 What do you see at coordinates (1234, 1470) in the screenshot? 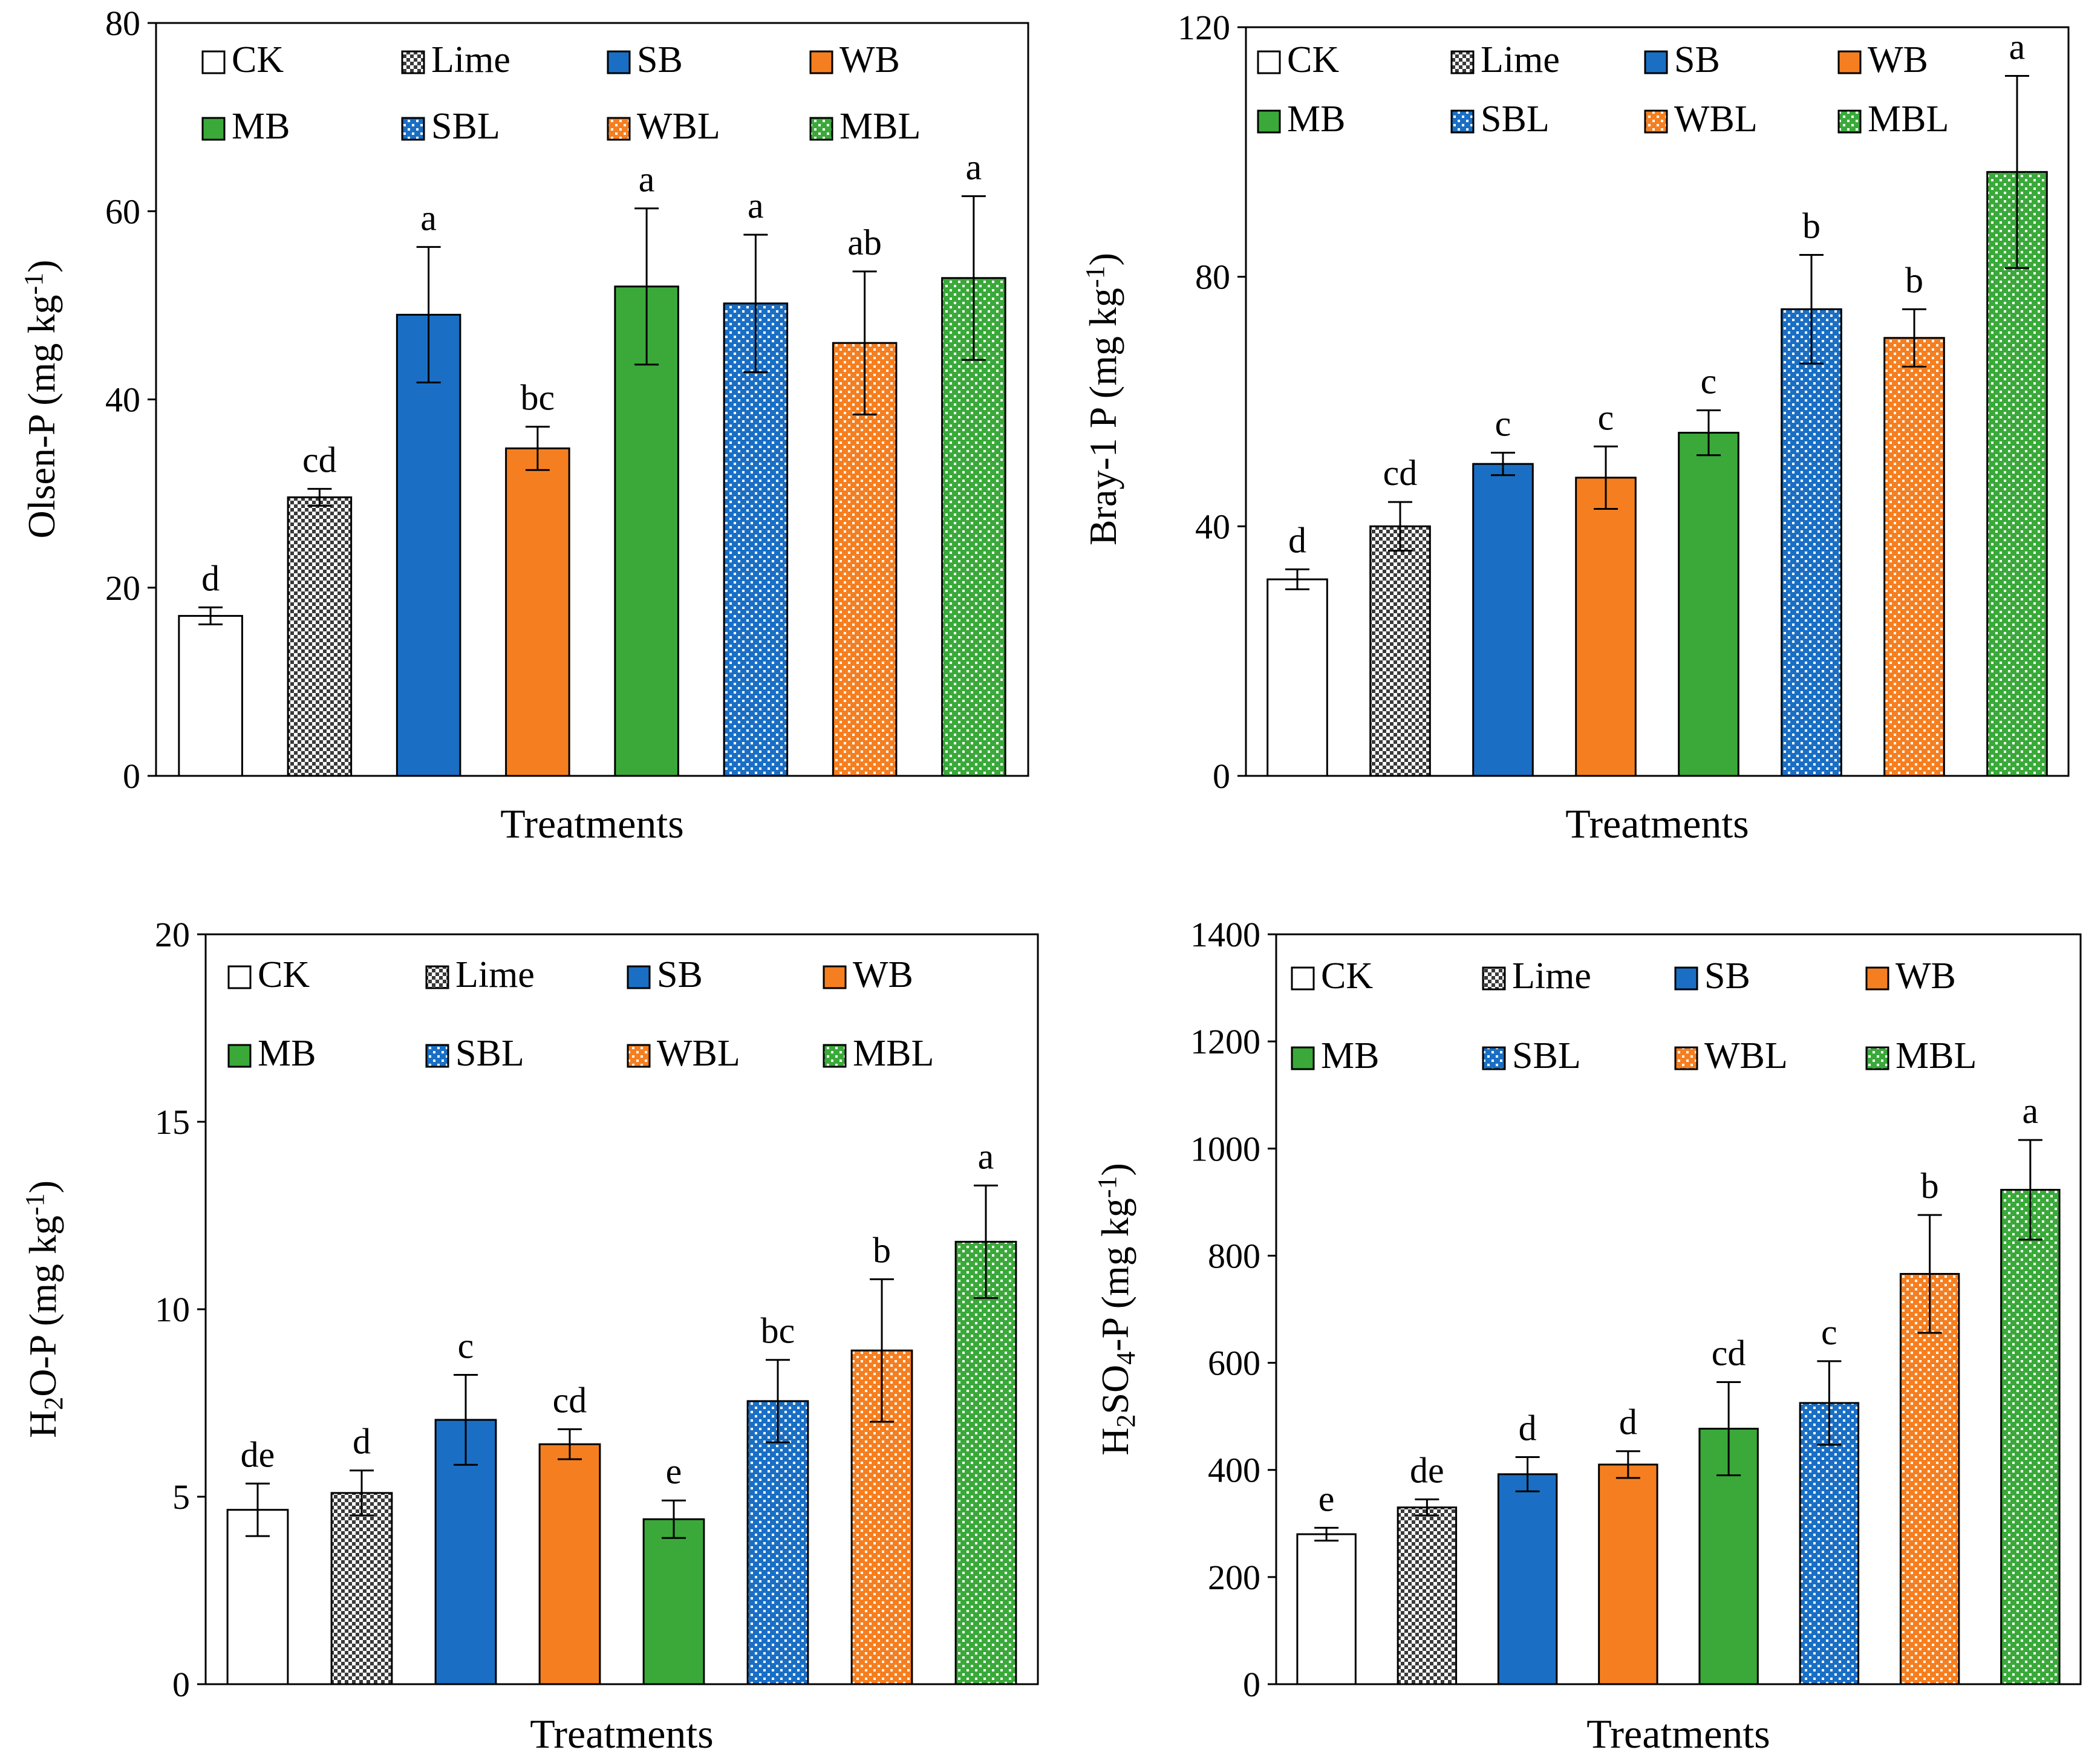
I see `y-tick-label: 400` at bounding box center [1234, 1470].